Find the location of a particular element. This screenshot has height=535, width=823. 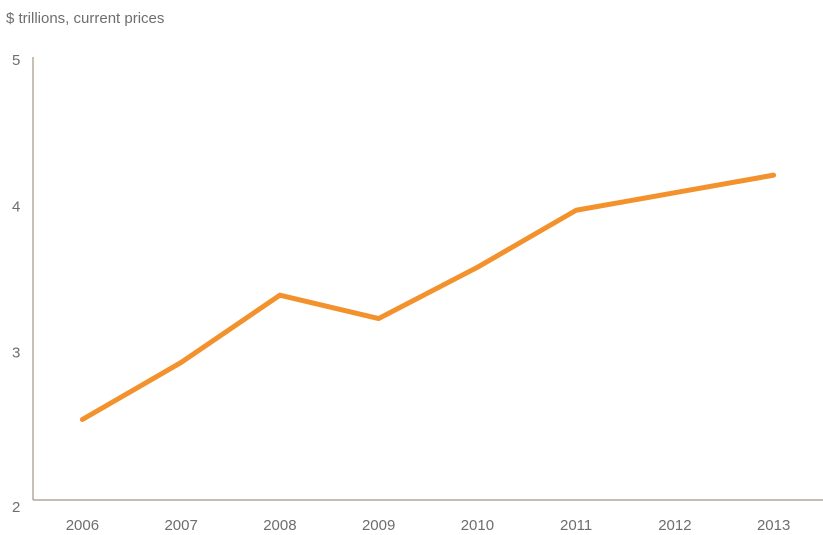

x-tick-label: 2010 is located at coordinates (477, 525).